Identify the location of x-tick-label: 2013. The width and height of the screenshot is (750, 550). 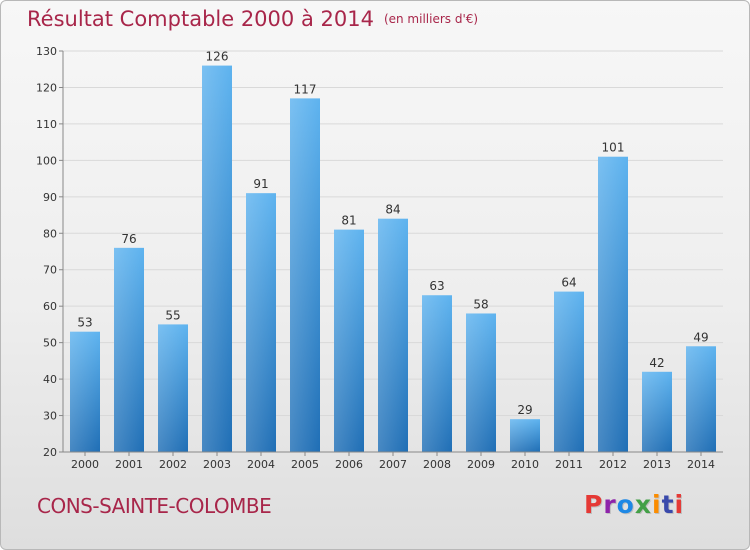
(657, 464).